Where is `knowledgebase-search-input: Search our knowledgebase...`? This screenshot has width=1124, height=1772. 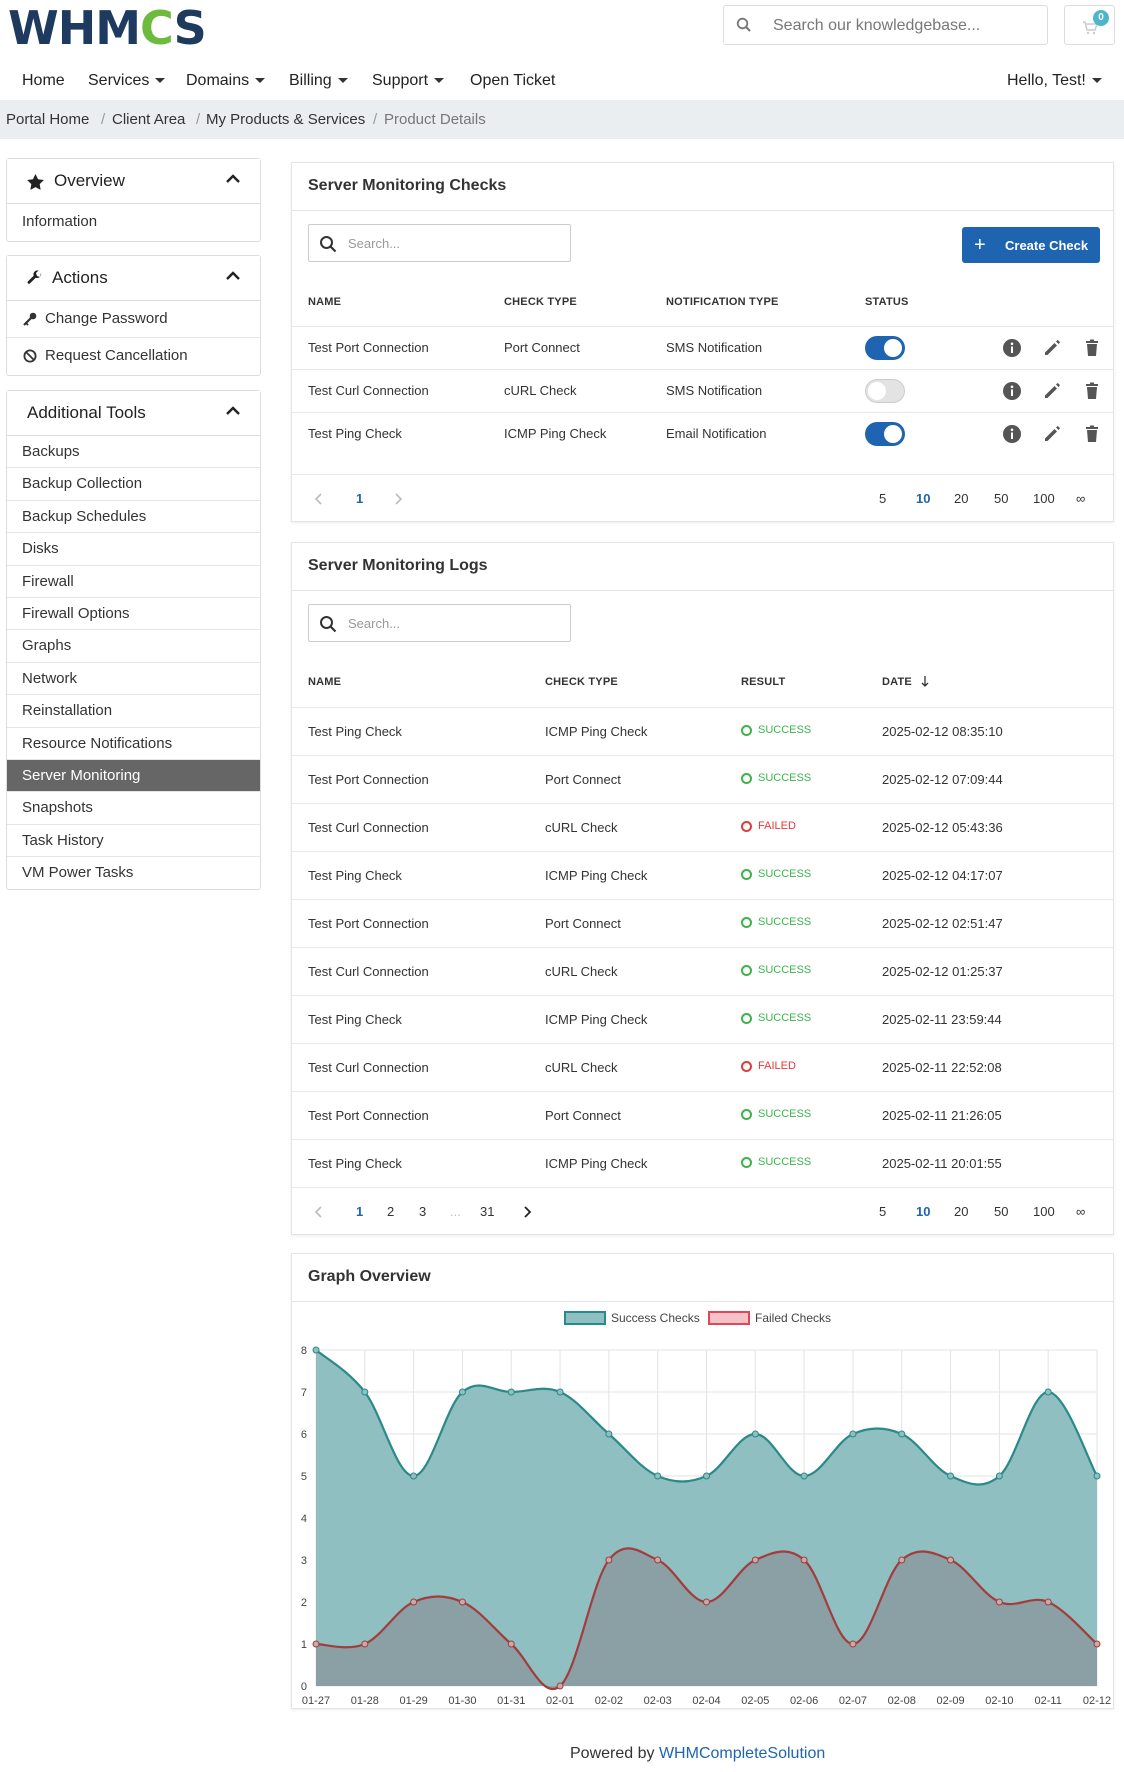 knowledgebase-search-input: Search our knowledgebase... is located at coordinates (885, 25).